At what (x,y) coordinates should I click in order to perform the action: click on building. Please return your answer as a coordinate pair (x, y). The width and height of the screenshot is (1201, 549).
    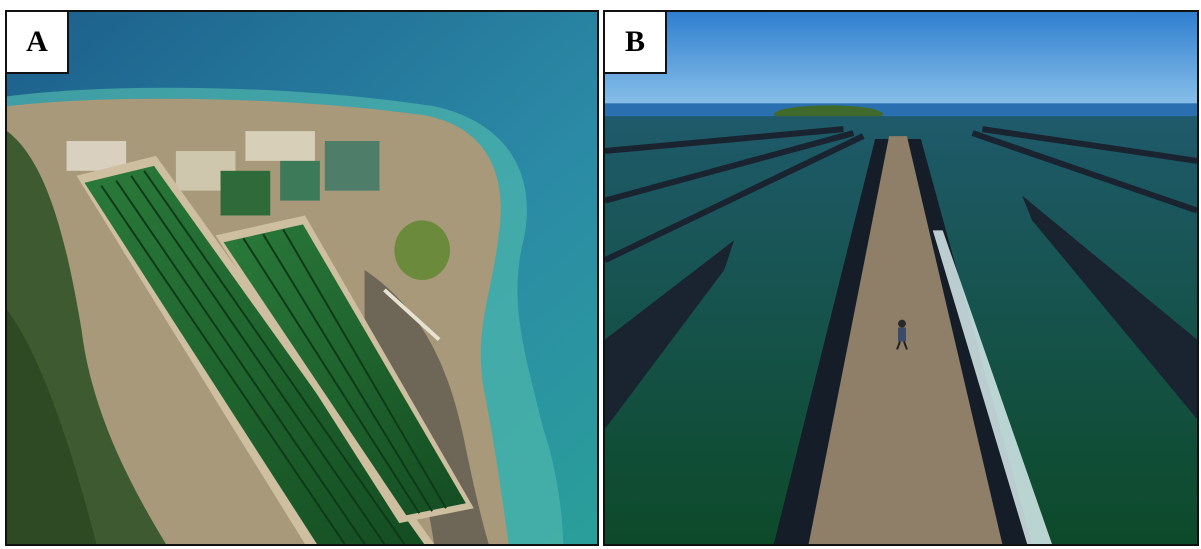
    Looking at the image, I should click on (280, 146).